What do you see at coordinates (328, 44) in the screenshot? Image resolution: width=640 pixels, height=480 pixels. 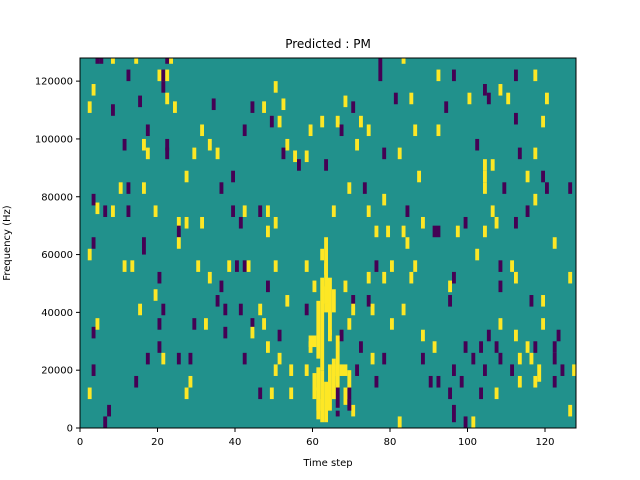 I see `chart-title: Predicted : PM` at bounding box center [328, 44].